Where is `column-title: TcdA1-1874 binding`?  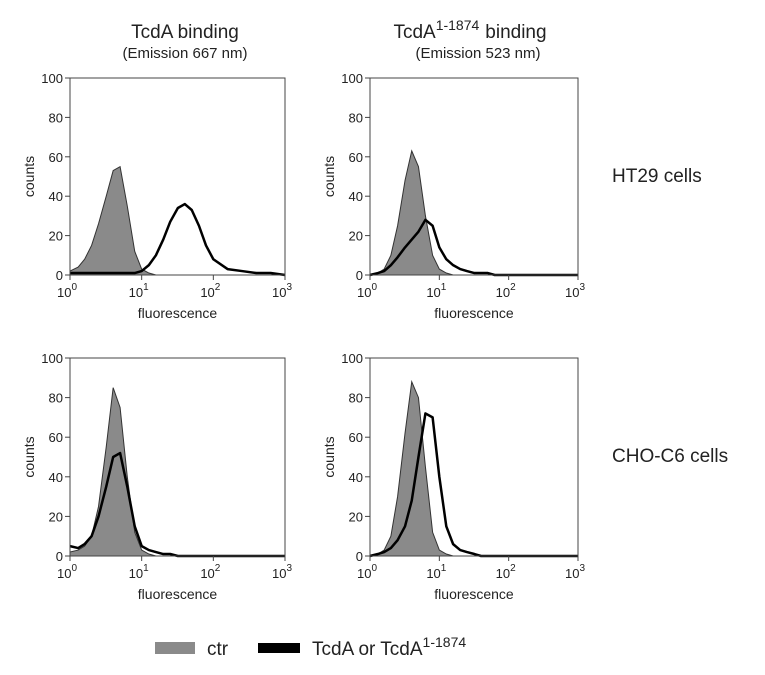
column-title: TcdA1-1874 binding is located at coordinates (469, 30).